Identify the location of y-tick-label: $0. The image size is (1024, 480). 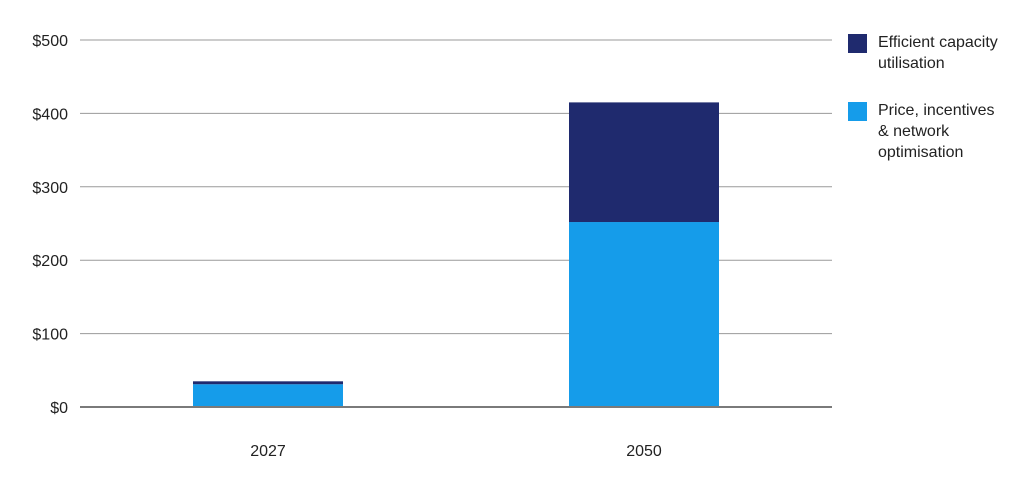
(59, 408).